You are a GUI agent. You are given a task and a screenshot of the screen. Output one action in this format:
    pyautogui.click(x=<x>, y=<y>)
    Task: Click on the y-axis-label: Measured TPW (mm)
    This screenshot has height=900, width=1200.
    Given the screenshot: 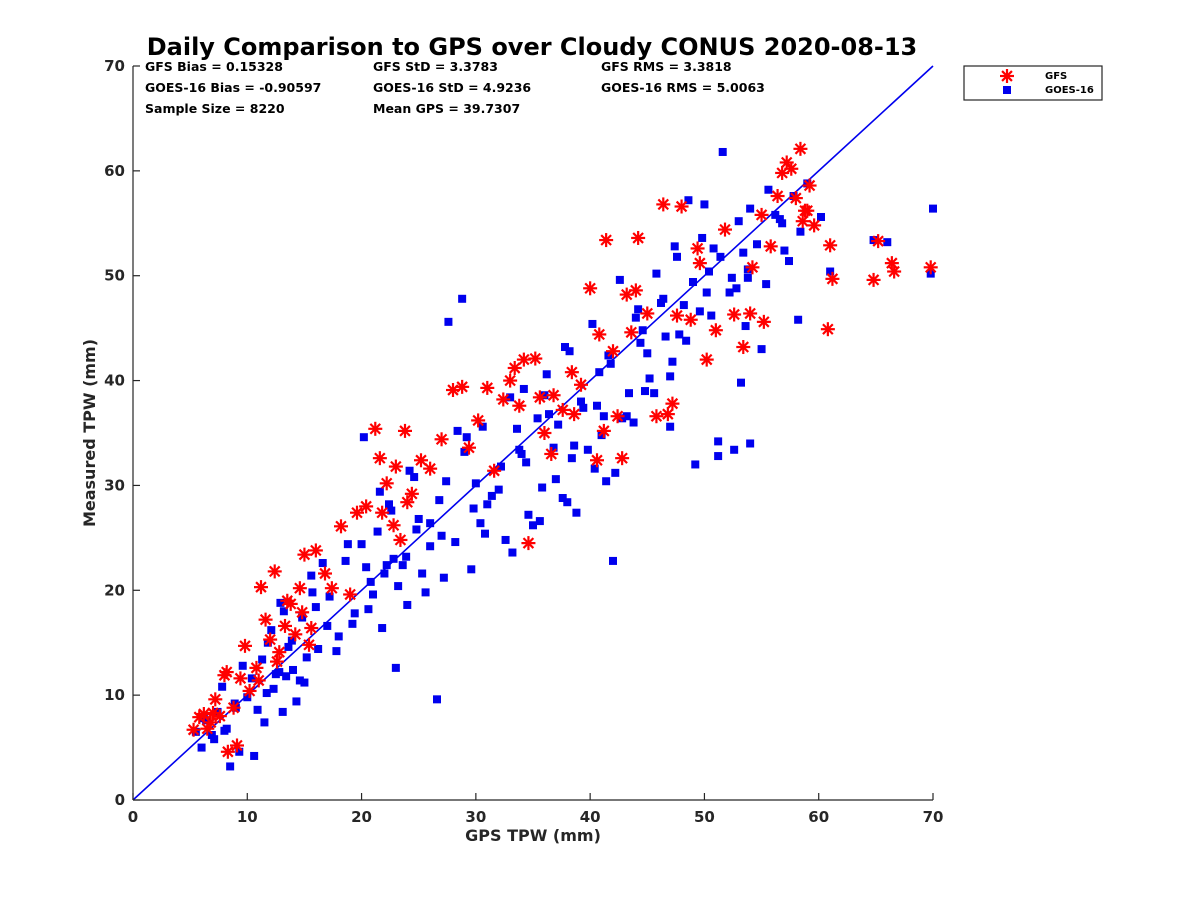 What is the action you would take?
    pyautogui.click(x=89, y=433)
    